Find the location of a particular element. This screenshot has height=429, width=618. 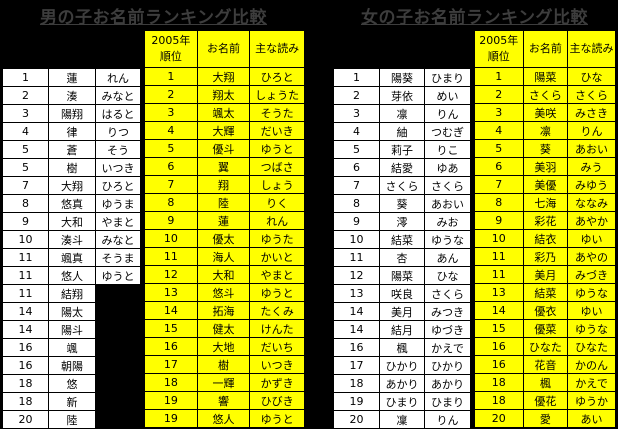

reading-cell: りつ is located at coordinates (118, 131).